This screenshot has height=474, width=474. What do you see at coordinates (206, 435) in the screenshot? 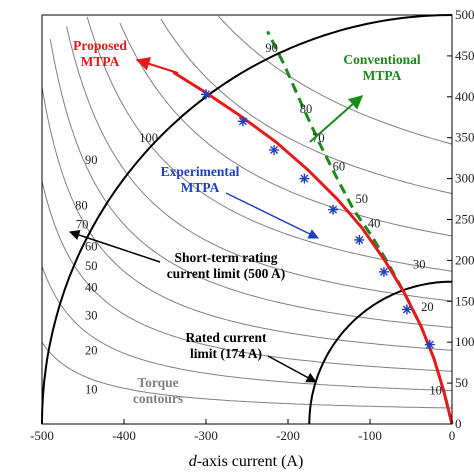
I see `x-tick-label--300: -300` at bounding box center [206, 435].